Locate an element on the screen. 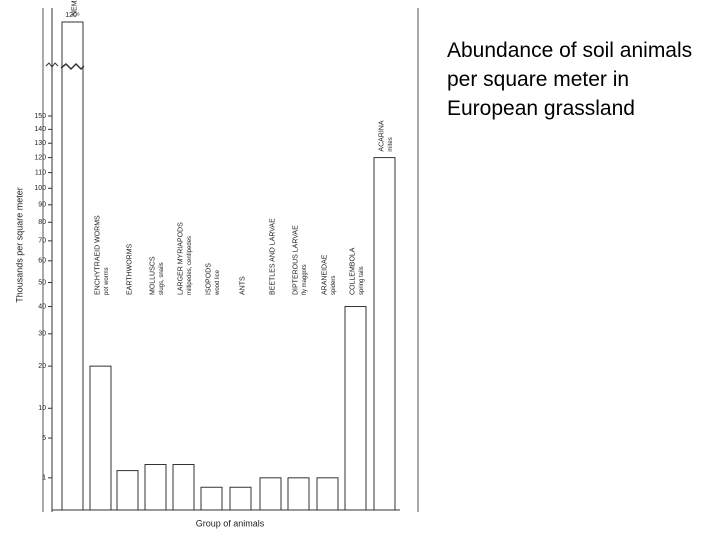  y-tick-label: 60 is located at coordinates (42, 261).